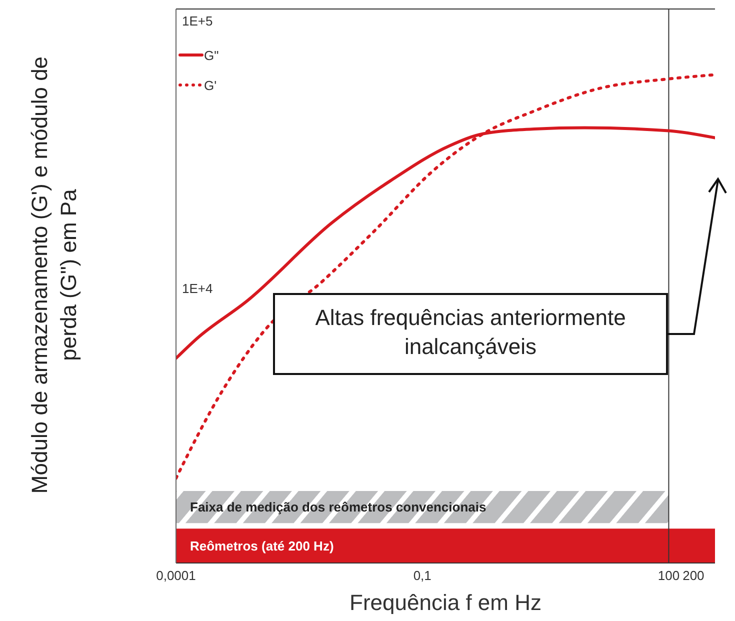 The height and width of the screenshot is (621, 735). What do you see at coordinates (669, 576) in the screenshot?
I see `x-tick-label: 100` at bounding box center [669, 576].